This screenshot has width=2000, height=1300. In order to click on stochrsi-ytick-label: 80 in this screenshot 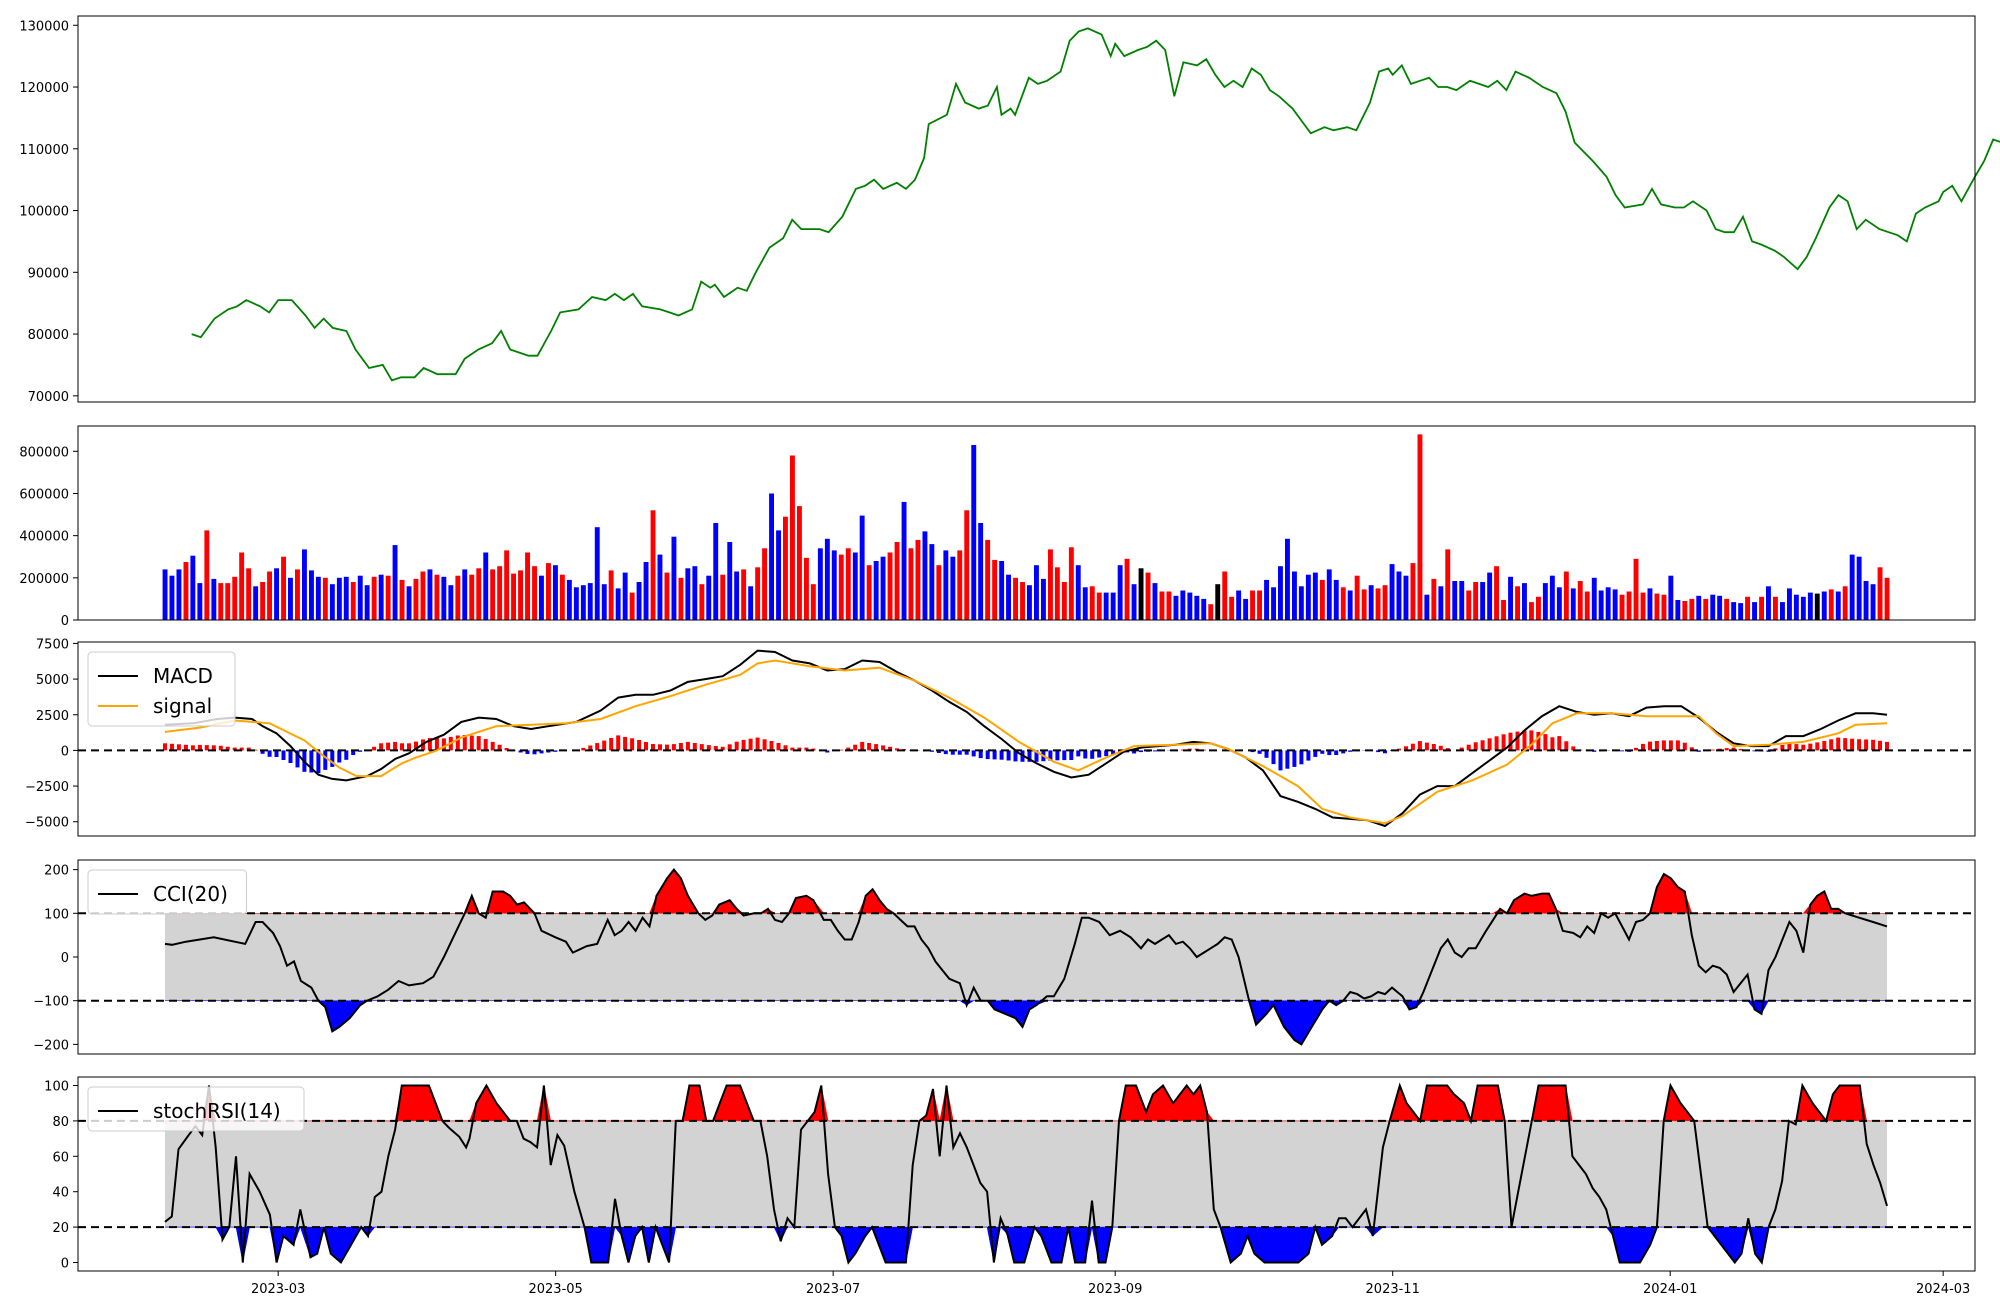, I will do `click(60, 1122)`.